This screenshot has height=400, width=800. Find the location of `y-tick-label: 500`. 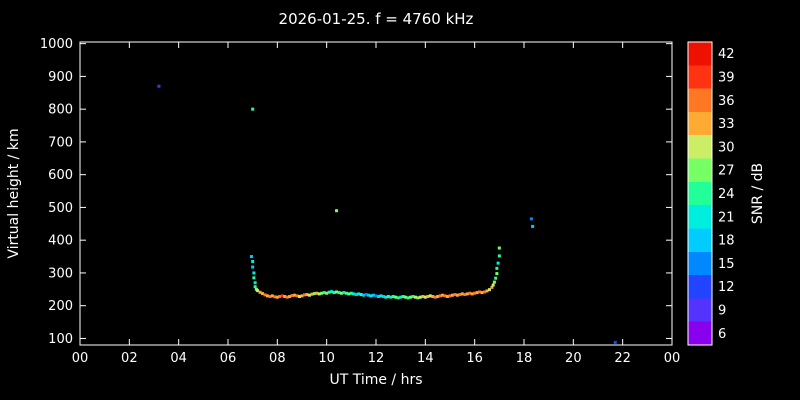

y-tick-label: 500 is located at coordinates (60, 208).